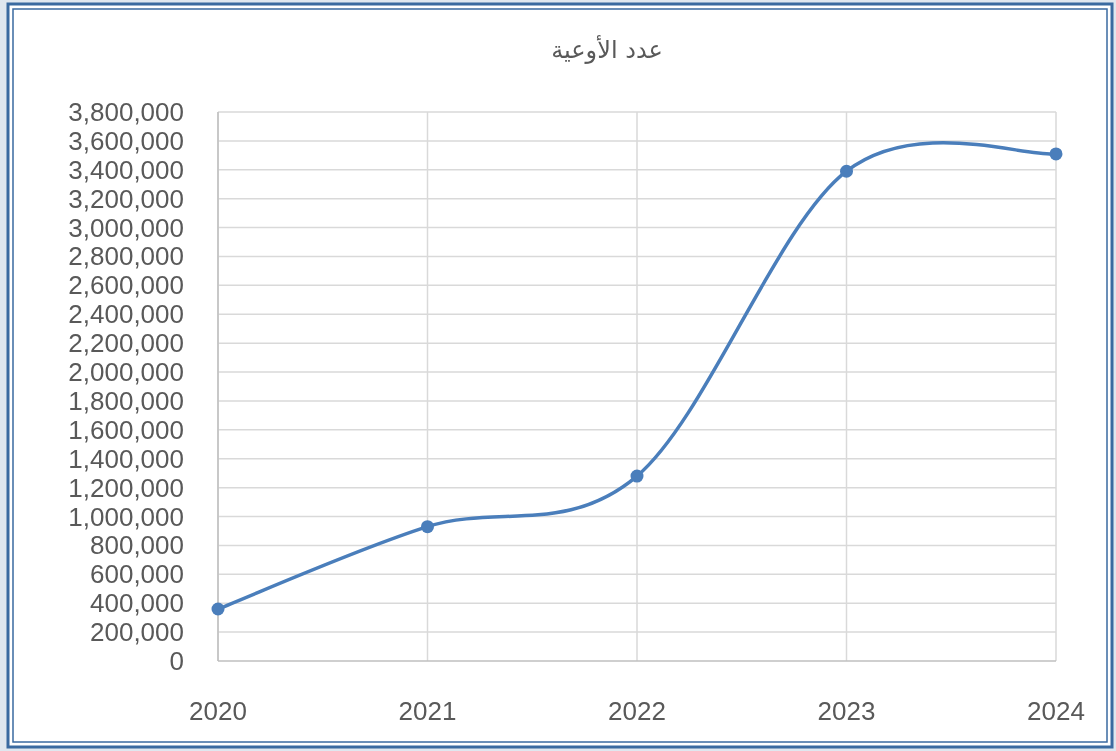 The image size is (1116, 751). What do you see at coordinates (126, 112) in the screenshot?
I see `y-tick-label: 3,800,000` at bounding box center [126, 112].